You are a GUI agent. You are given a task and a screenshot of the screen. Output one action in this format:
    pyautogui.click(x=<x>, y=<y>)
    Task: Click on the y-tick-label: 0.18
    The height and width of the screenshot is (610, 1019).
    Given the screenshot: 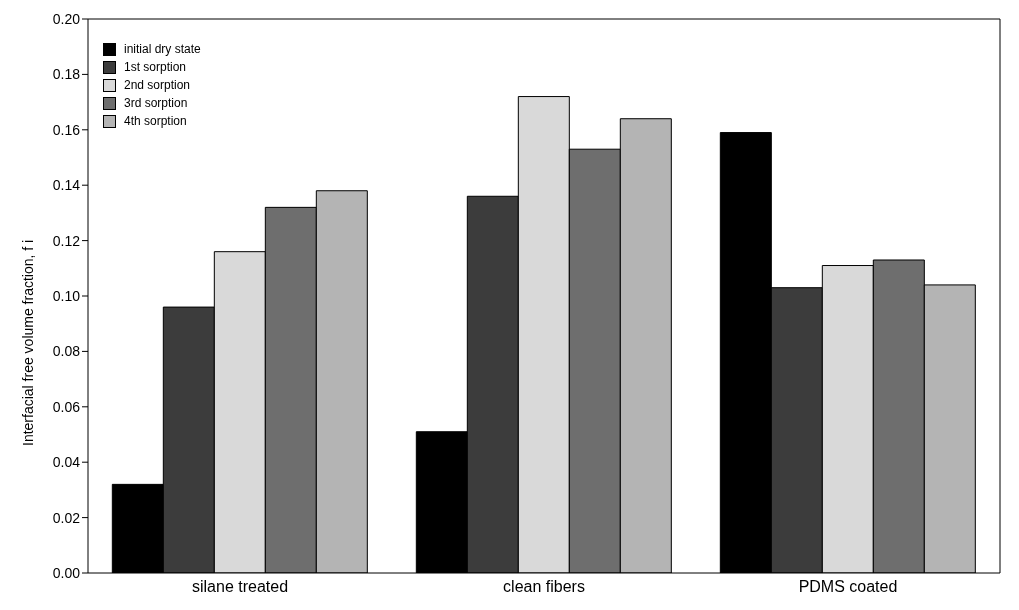 What is the action you would take?
    pyautogui.click(x=66, y=74)
    